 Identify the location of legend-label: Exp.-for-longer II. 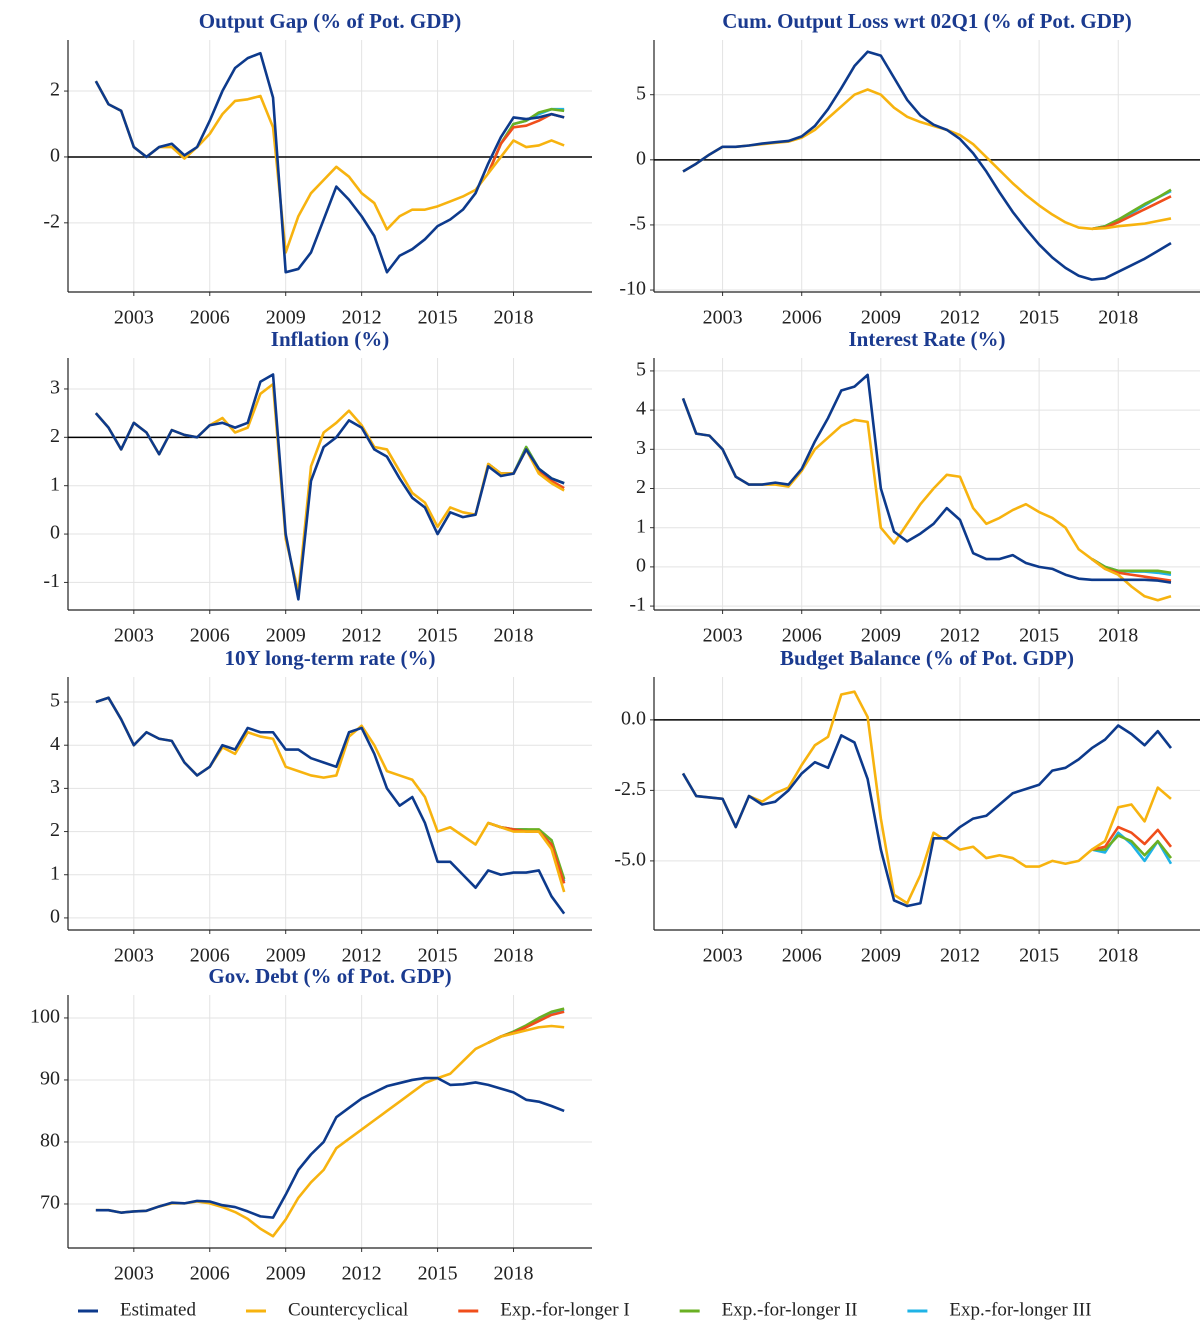
(790, 1309).